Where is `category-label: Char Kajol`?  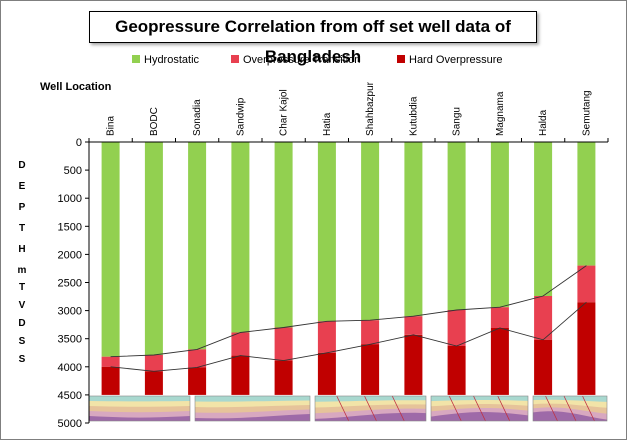
category-label: Char Kajol is located at coordinates (284, 112).